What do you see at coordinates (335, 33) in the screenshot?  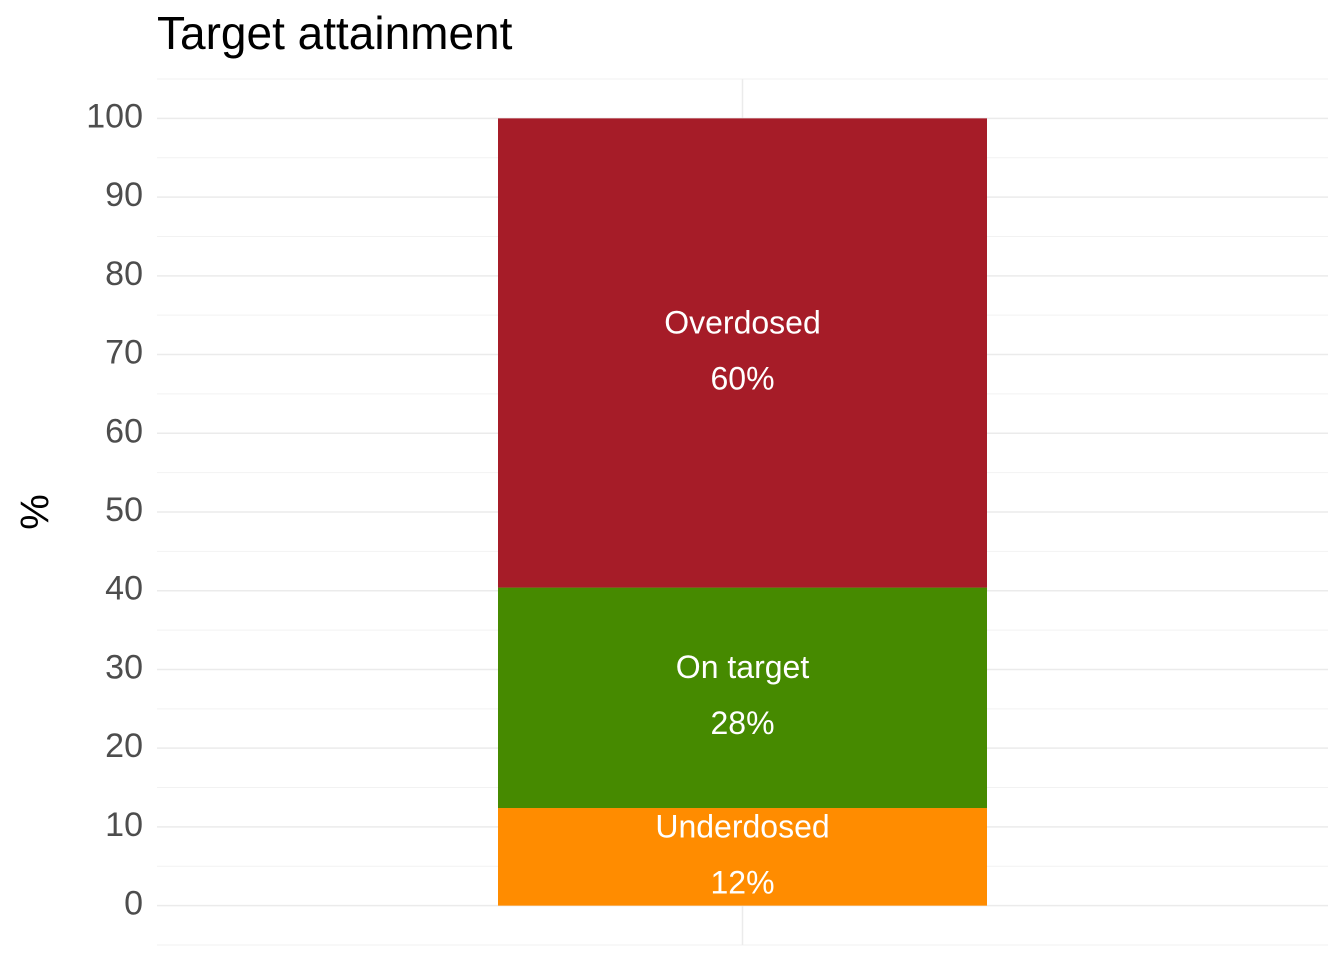 I see `chart-title: Target attainment` at bounding box center [335, 33].